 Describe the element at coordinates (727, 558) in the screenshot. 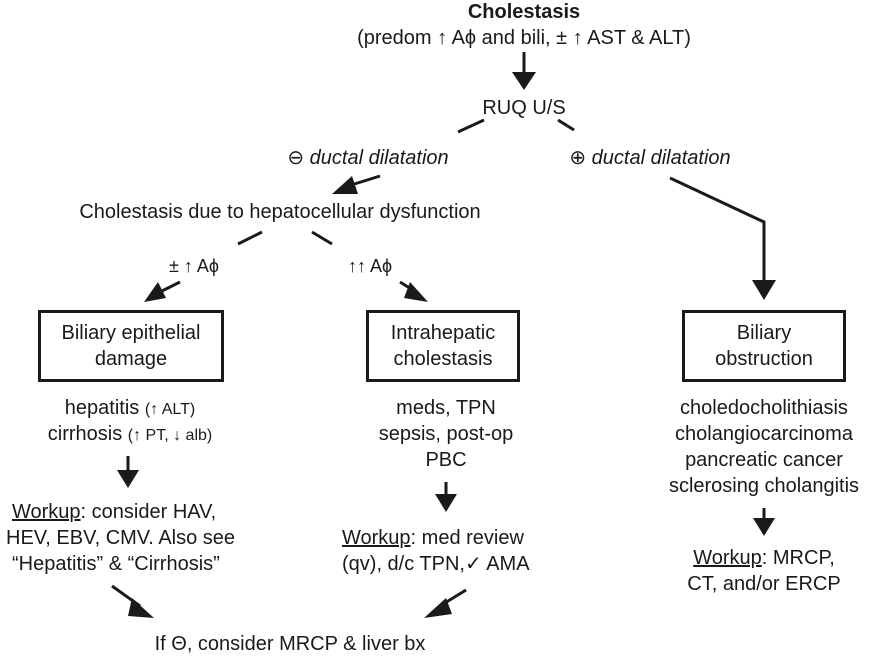

I see `right-workup-label: Workup` at that location.